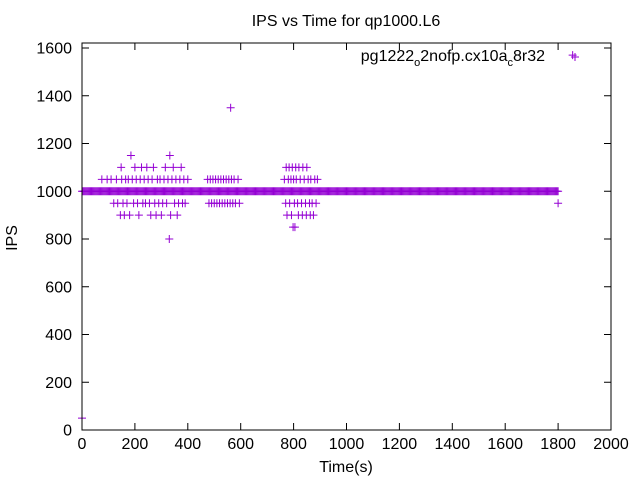 Image resolution: width=640 pixels, height=485 pixels. Describe the element at coordinates (54, 144) in the screenshot. I see `y-tick-label: 1200` at that location.